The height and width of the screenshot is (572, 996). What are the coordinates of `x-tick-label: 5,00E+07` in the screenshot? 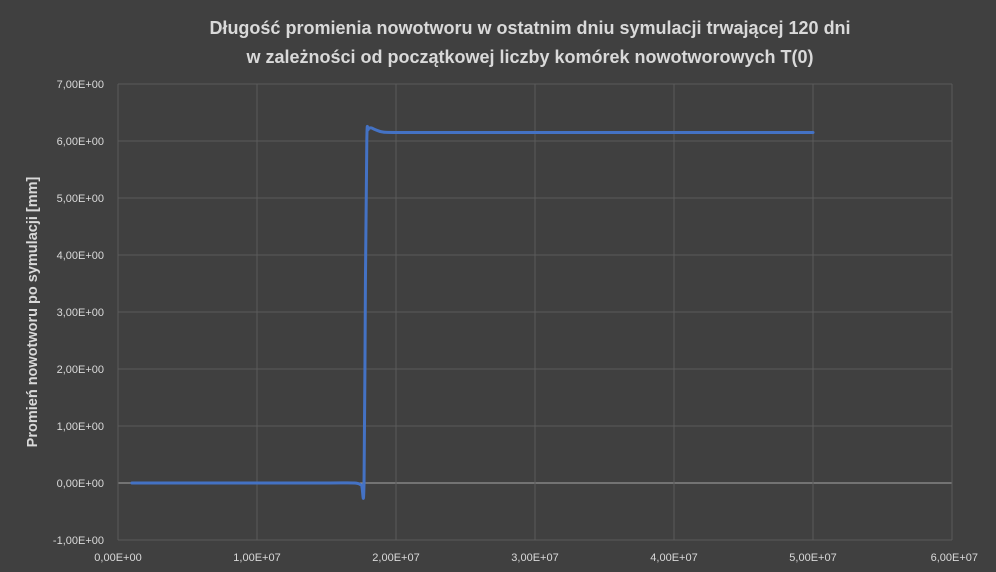 It's located at (812, 558).